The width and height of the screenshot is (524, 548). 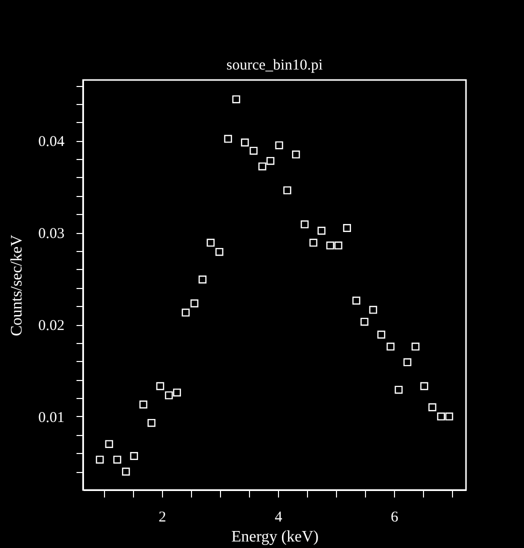 What do you see at coordinates (51, 234) in the screenshot?
I see `y-tick-label: 0.03` at bounding box center [51, 234].